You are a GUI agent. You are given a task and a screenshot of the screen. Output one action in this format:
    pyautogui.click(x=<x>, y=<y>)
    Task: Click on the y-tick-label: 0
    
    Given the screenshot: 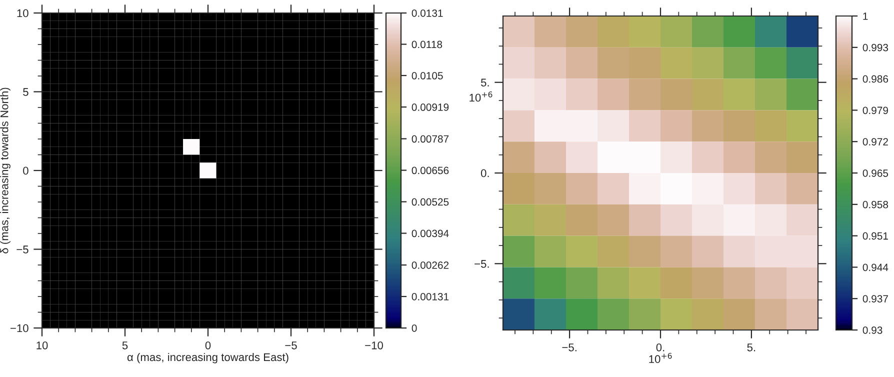 What is the action you would take?
    pyautogui.click(x=25, y=170)
    